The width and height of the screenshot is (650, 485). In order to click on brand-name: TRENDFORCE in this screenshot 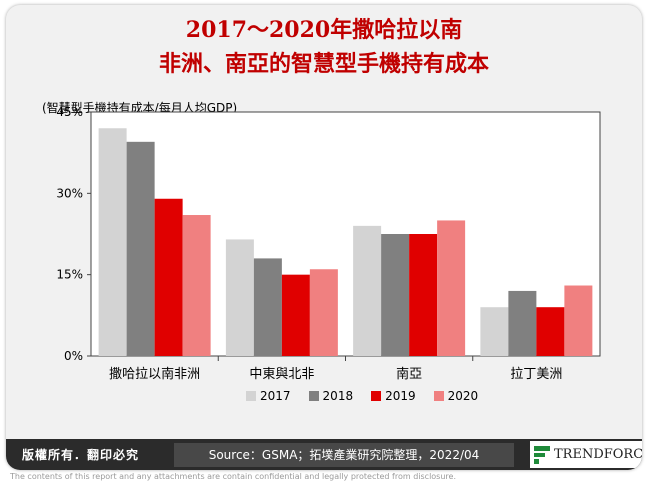, I will do `click(598, 454)`.